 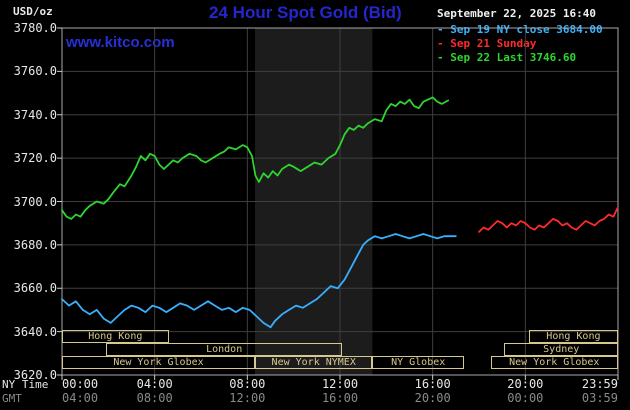 I want to click on x-axis-ny-time-label: 04:00, so click(x=154, y=384).